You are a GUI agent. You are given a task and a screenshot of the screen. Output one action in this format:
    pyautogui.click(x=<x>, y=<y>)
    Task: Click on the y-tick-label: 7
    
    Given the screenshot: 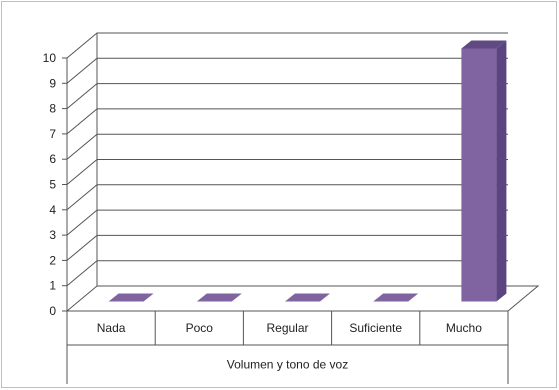 What is the action you would take?
    pyautogui.click(x=52, y=134)
    